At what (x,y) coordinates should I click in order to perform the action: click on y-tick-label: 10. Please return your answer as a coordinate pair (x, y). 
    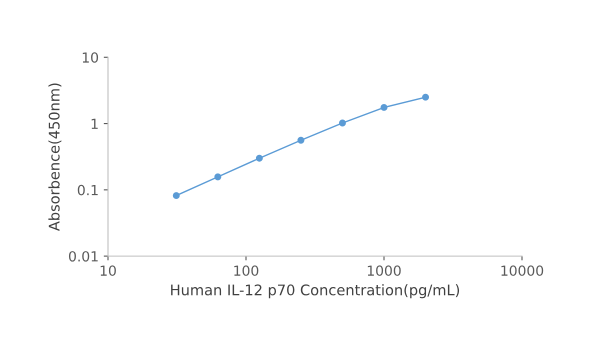
    Looking at the image, I should click on (90, 57).